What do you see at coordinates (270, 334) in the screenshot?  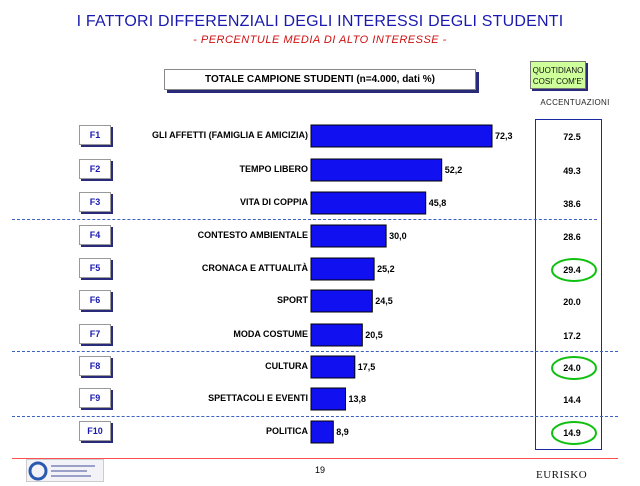 I see `category-label: MODA COSTUME` at bounding box center [270, 334].